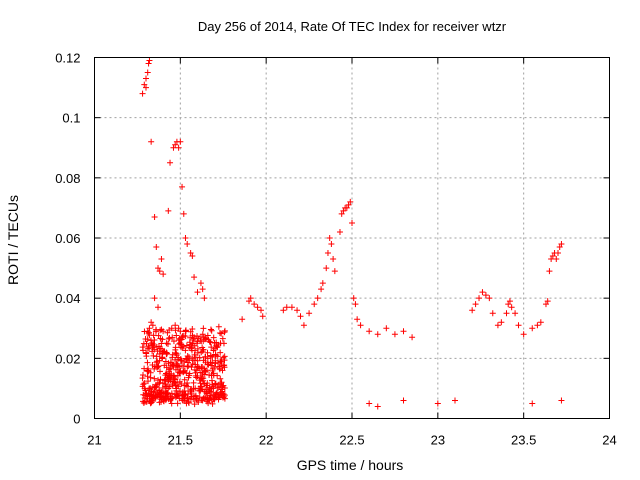 The height and width of the screenshot is (480, 640). I want to click on x-tick-label: 23, so click(438, 440).